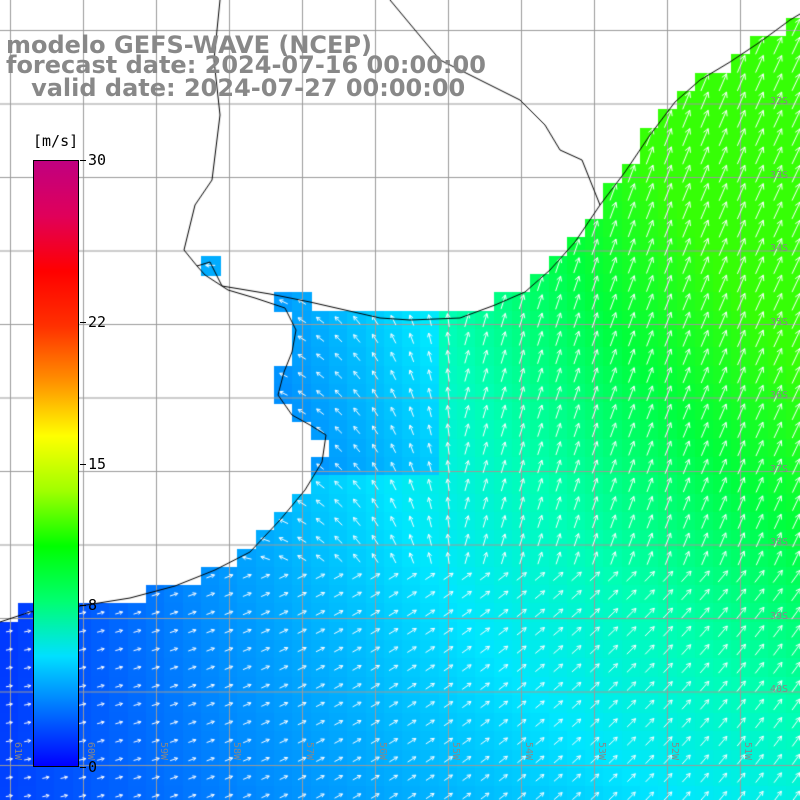  Describe the element at coordinates (97, 321) in the screenshot. I see `colorbar-tick-label: 22` at that location.